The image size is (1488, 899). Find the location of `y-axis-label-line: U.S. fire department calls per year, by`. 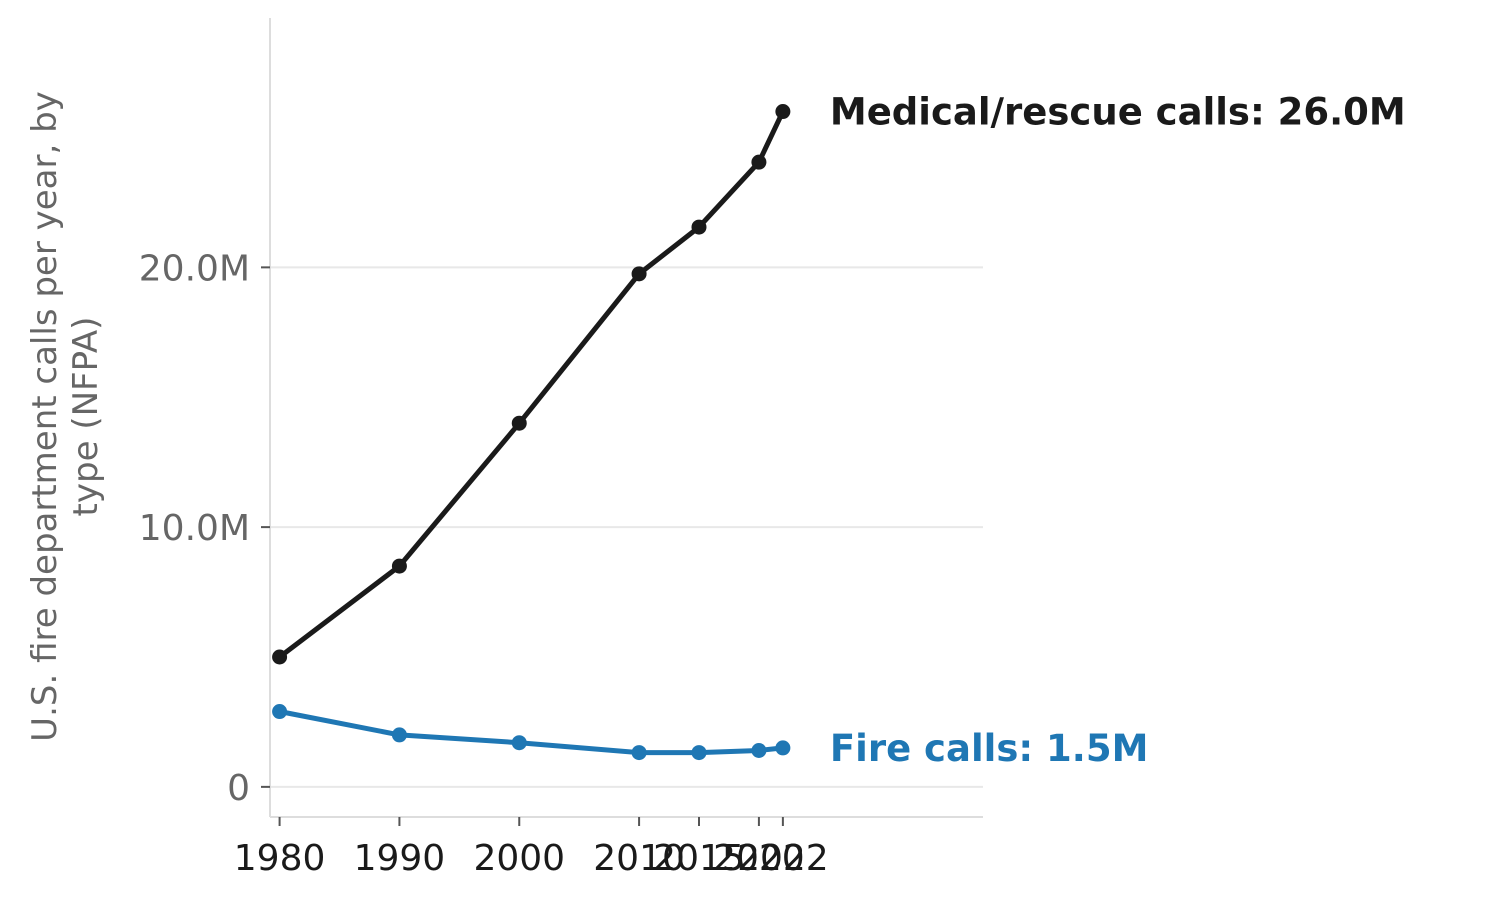

y-axis-label-line: U.S. fire department calls per year, by is located at coordinates (45, 416).